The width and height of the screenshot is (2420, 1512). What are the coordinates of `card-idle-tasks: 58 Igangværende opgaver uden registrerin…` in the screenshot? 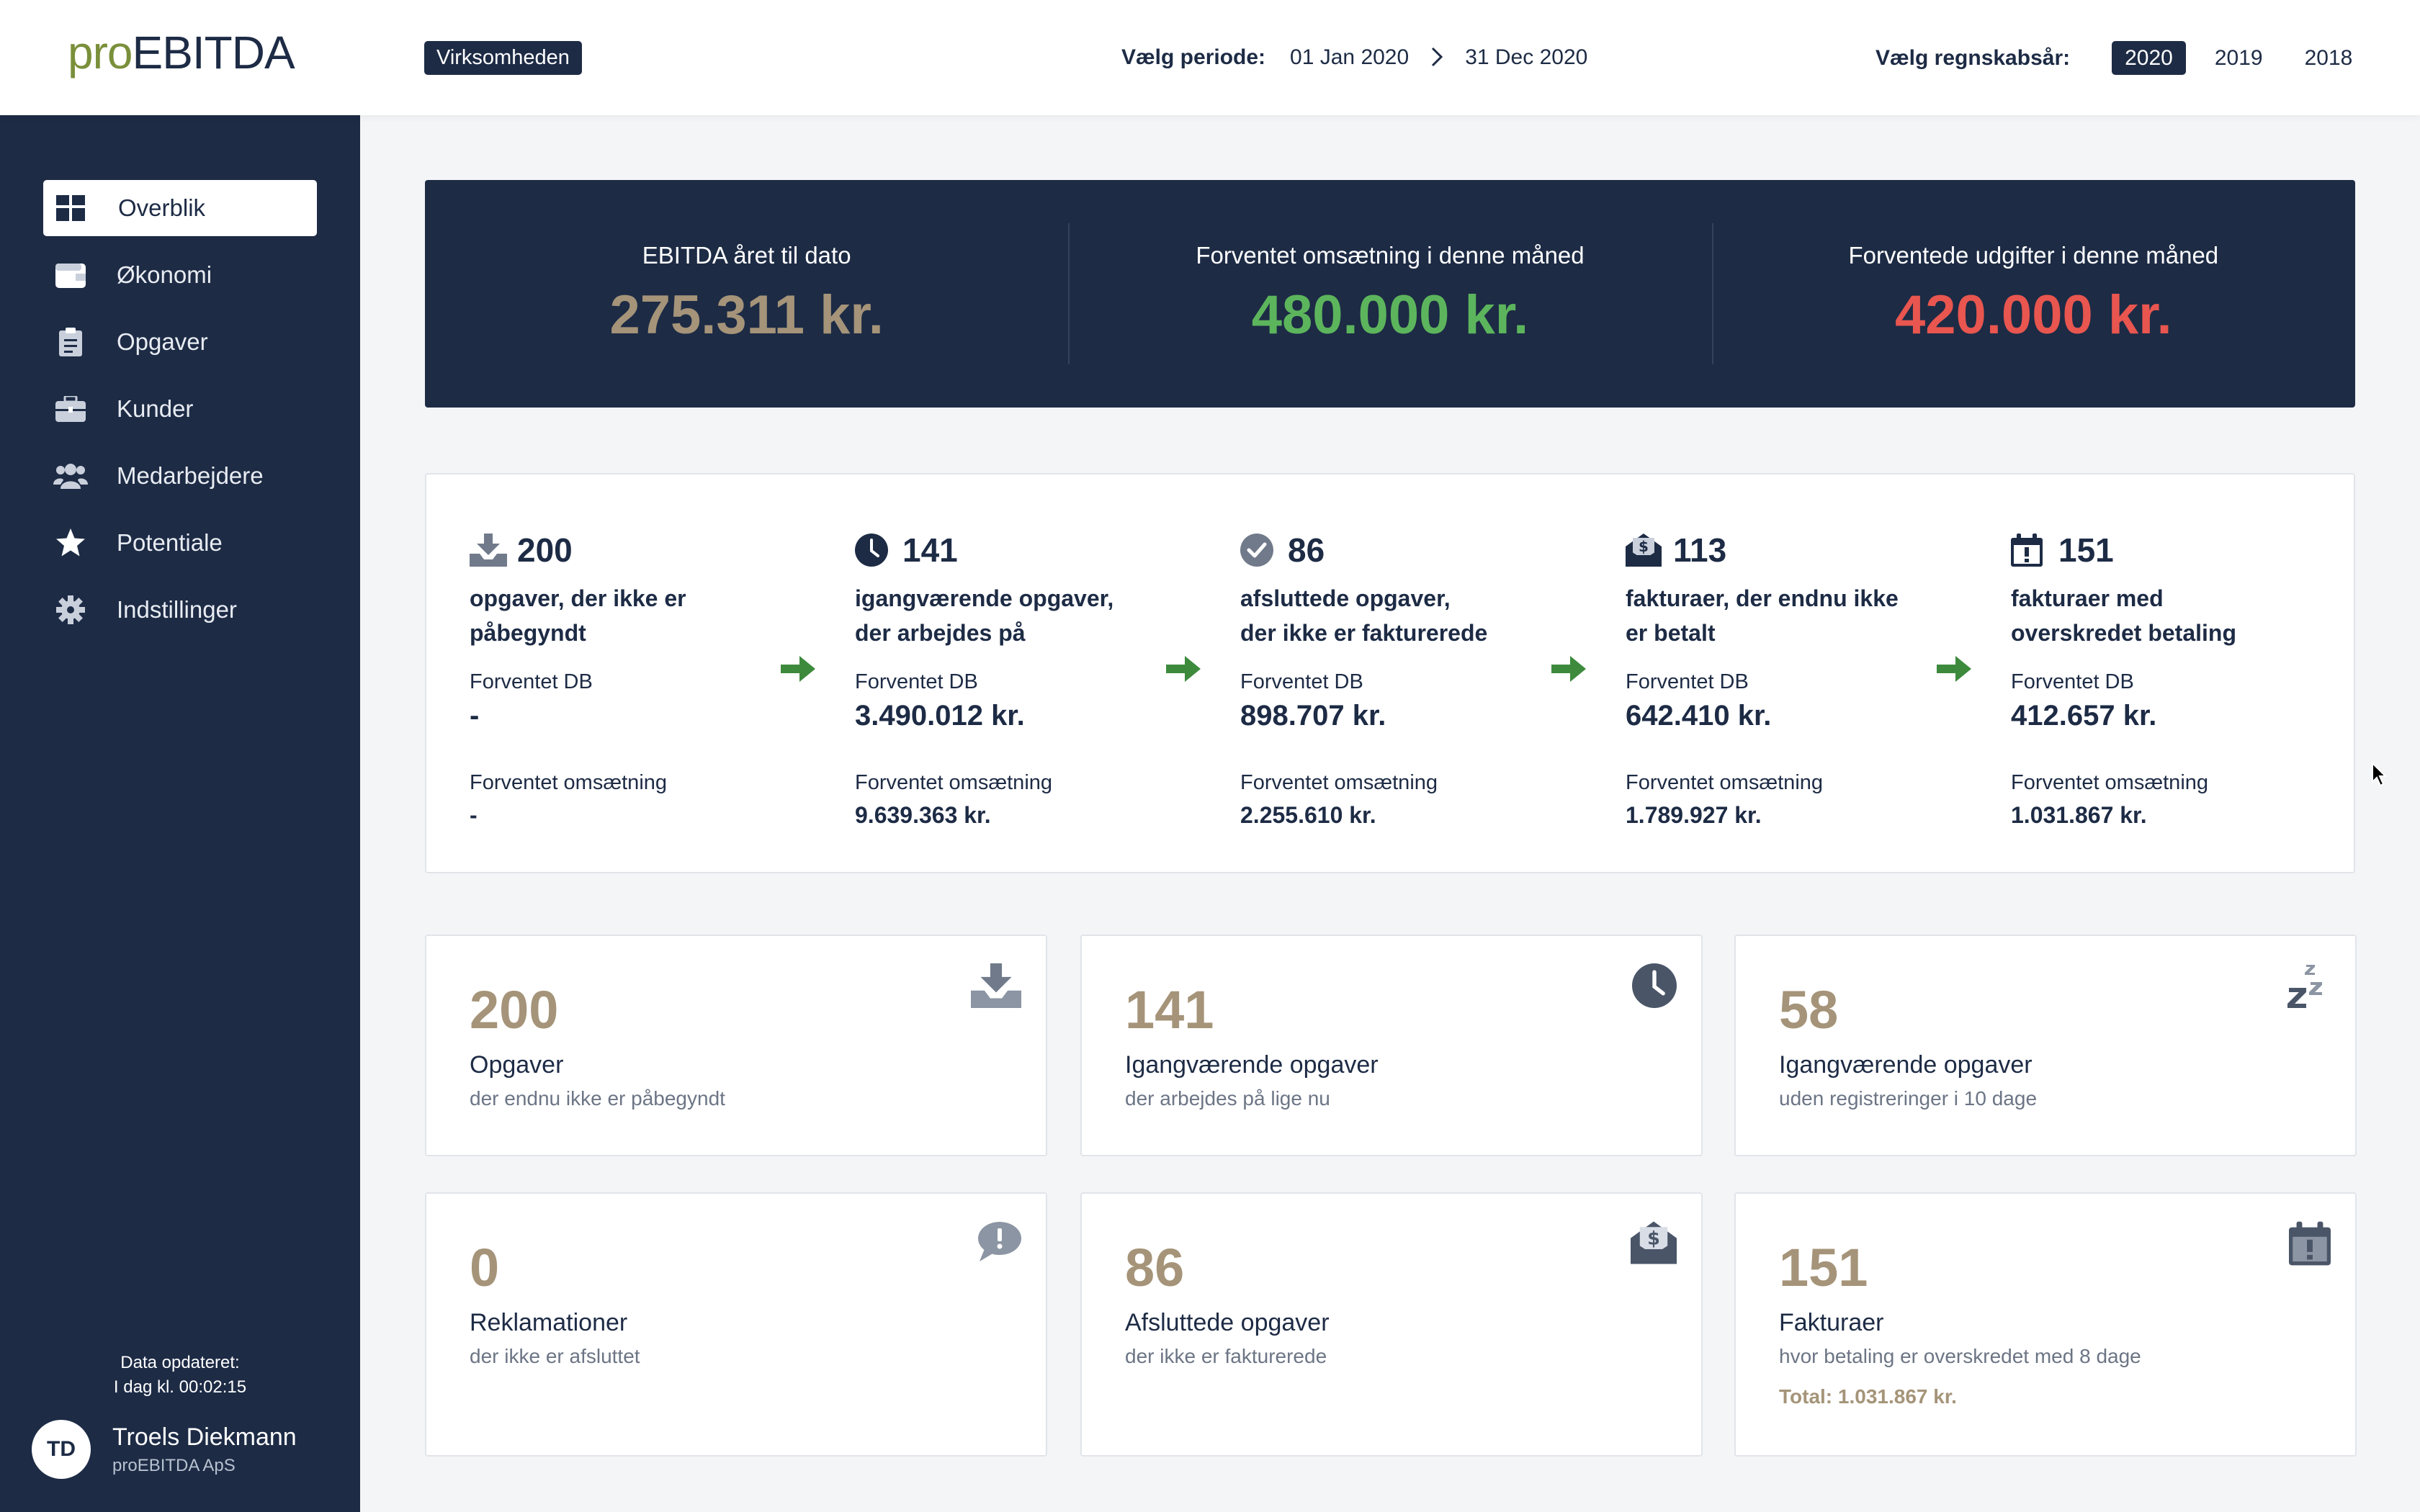 It's located at (2045, 1045).